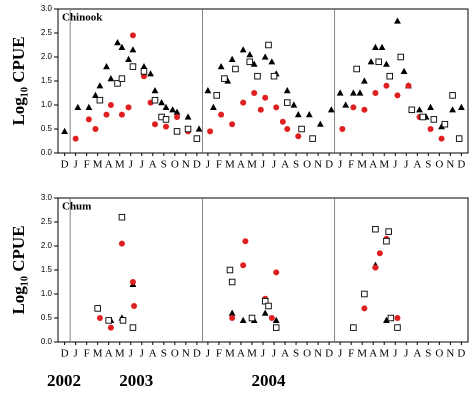  I want to click on year-label: 2003, so click(136, 380).